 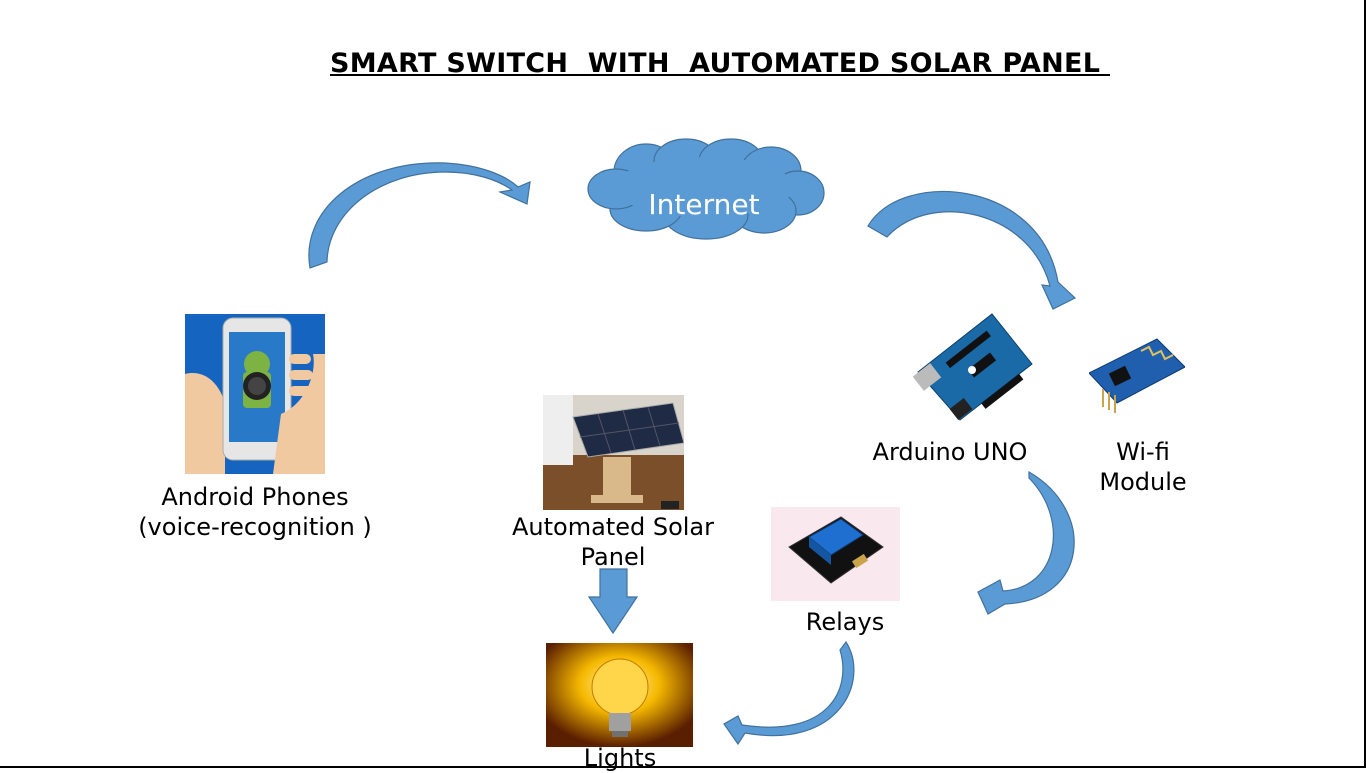 What do you see at coordinates (620, 758) in the screenshot?
I see `lights-label: Lights` at bounding box center [620, 758].